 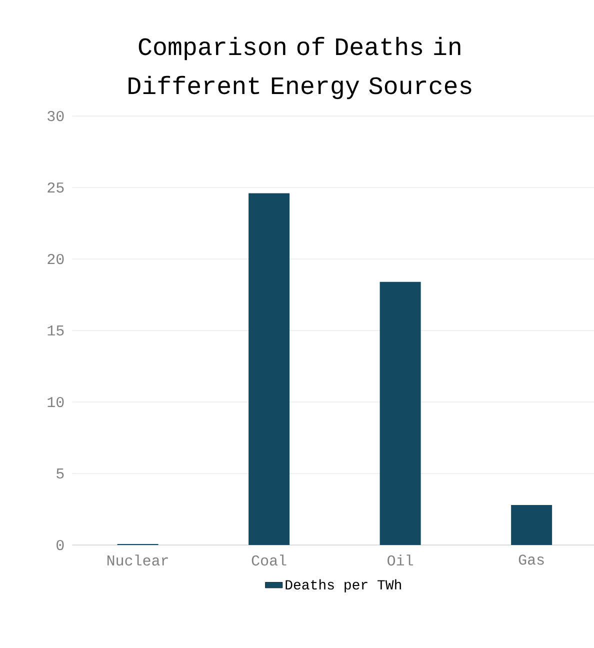 I want to click on chart-title: Comparison of Deaths in Different Energy Sources, so click(x=300, y=68).